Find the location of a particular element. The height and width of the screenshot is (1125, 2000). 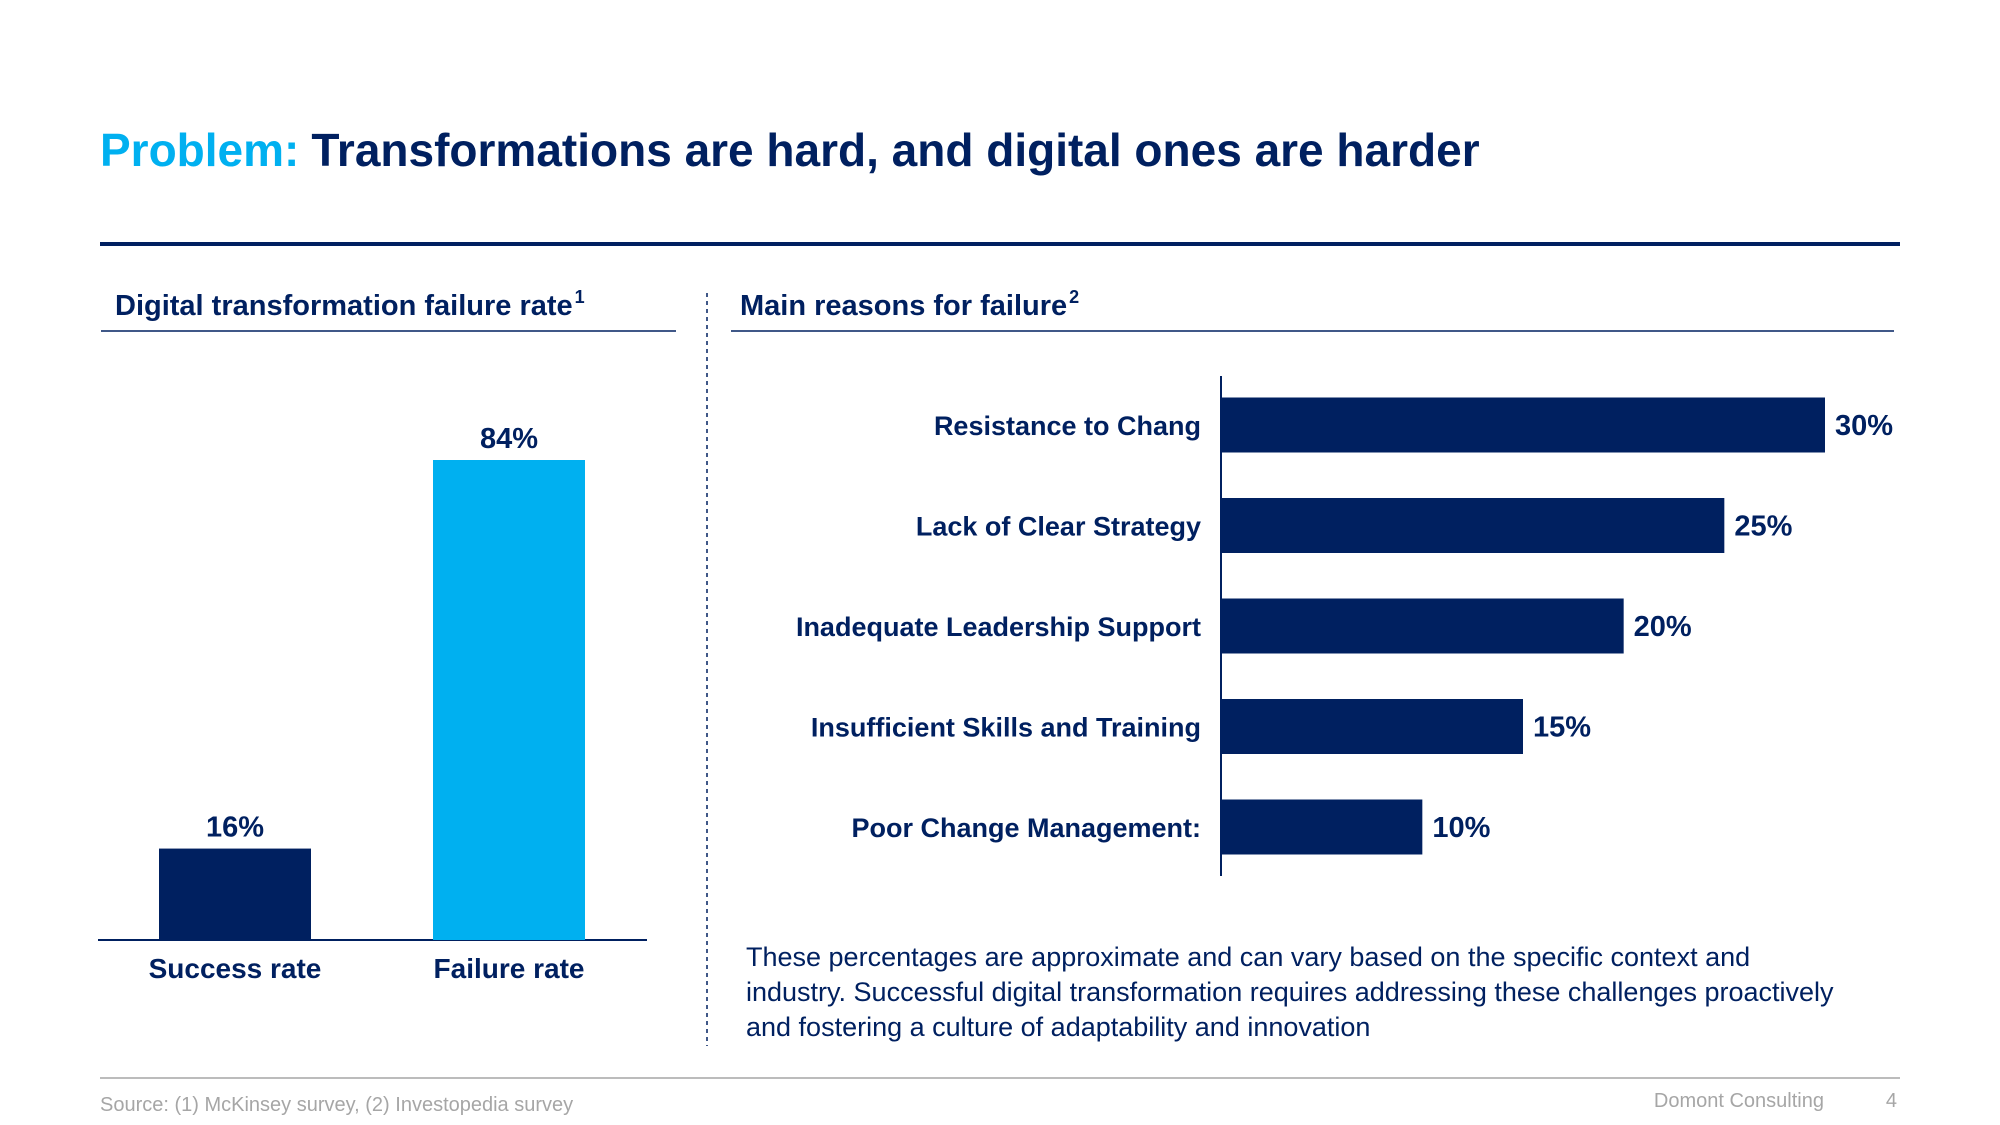

footnote-mark: 1 is located at coordinates (580, 297).